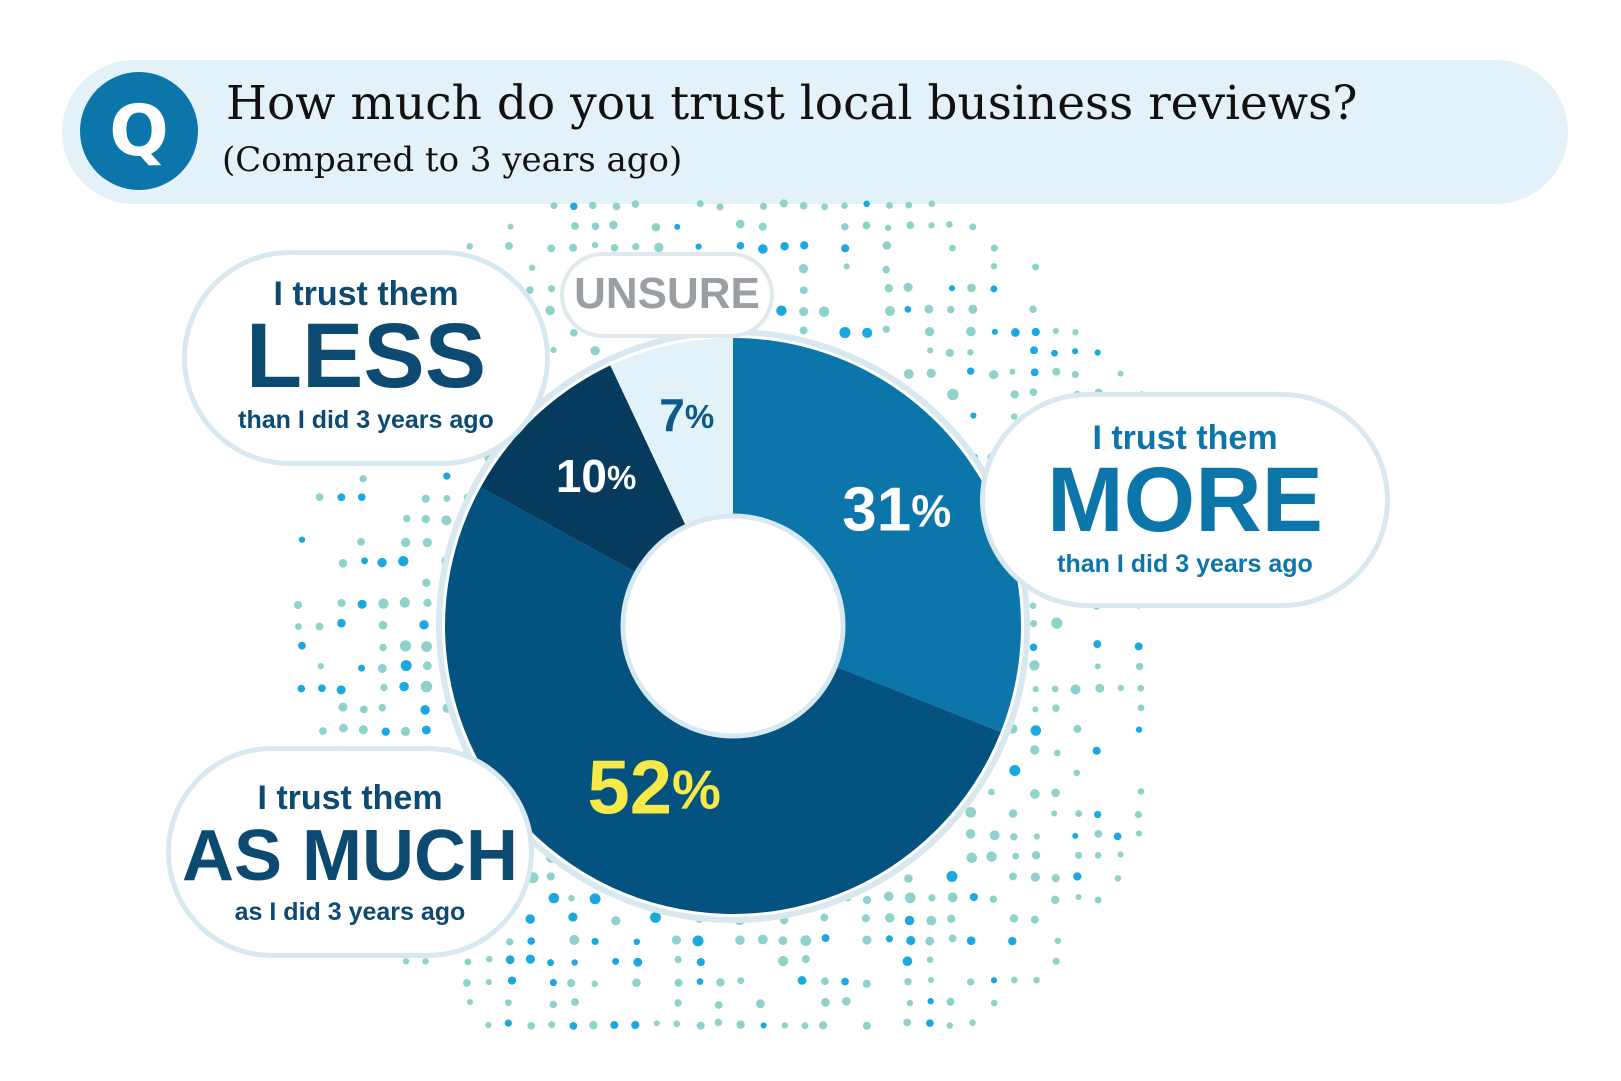 Image resolution: width=1621 pixels, height=1081 pixels. I want to click on label-as-much-main: AS MUCH, so click(350, 856).